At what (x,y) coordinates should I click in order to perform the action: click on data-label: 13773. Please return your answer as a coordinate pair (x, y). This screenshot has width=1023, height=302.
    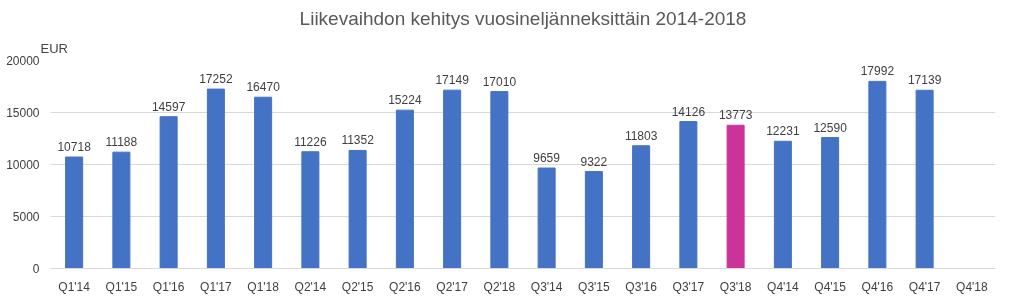
    Looking at the image, I should click on (735, 115).